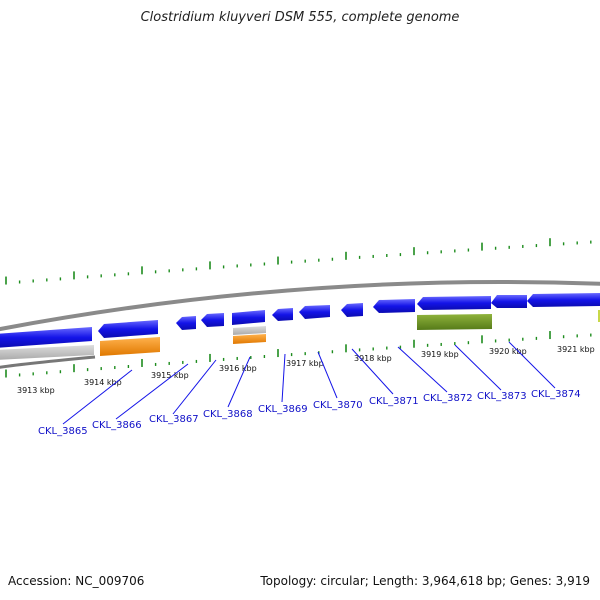  I want to click on inner-tick-row, so click(298, 354).